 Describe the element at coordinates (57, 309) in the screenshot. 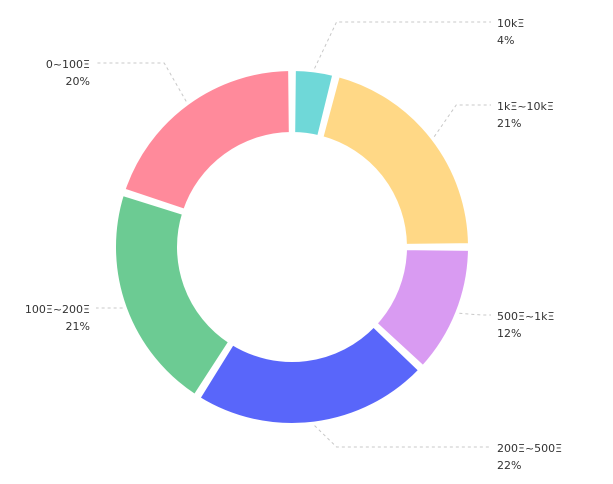

I see `slice-label-5: 100Ξ~200Ξ` at that location.